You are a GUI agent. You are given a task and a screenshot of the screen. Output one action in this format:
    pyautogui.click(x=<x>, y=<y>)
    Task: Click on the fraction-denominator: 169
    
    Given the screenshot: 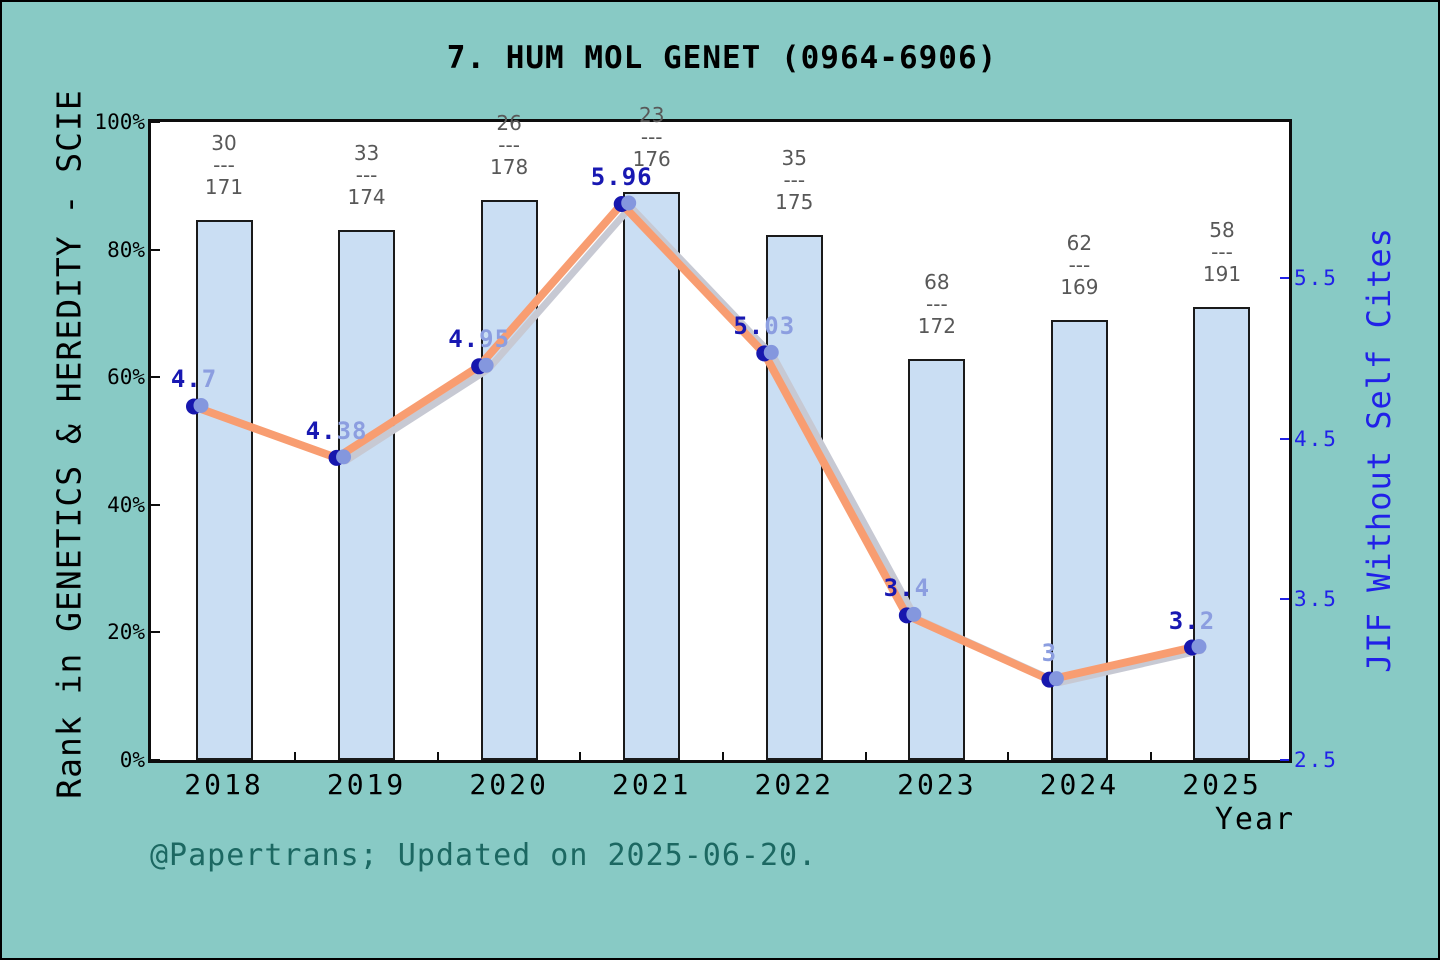 What is the action you would take?
    pyautogui.click(x=1079, y=287)
    